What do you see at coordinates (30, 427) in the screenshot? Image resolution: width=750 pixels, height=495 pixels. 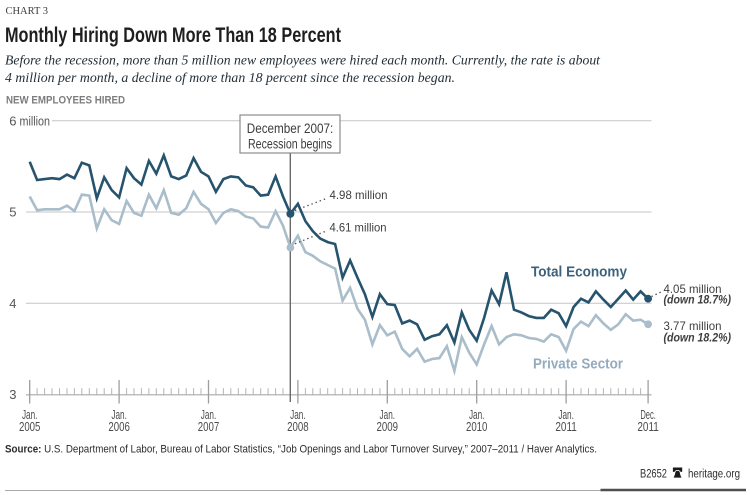 I see `svg-text: 2005` at bounding box center [30, 427].